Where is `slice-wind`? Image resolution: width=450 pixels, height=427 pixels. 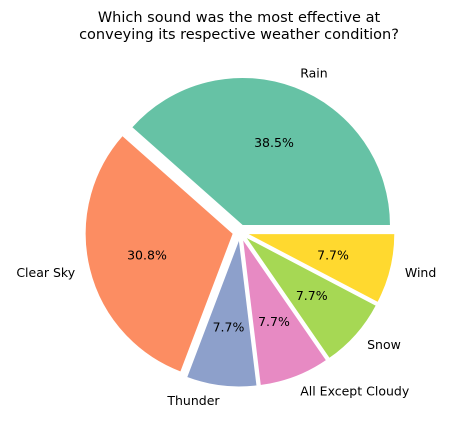 slice-wind is located at coordinates (321, 268).